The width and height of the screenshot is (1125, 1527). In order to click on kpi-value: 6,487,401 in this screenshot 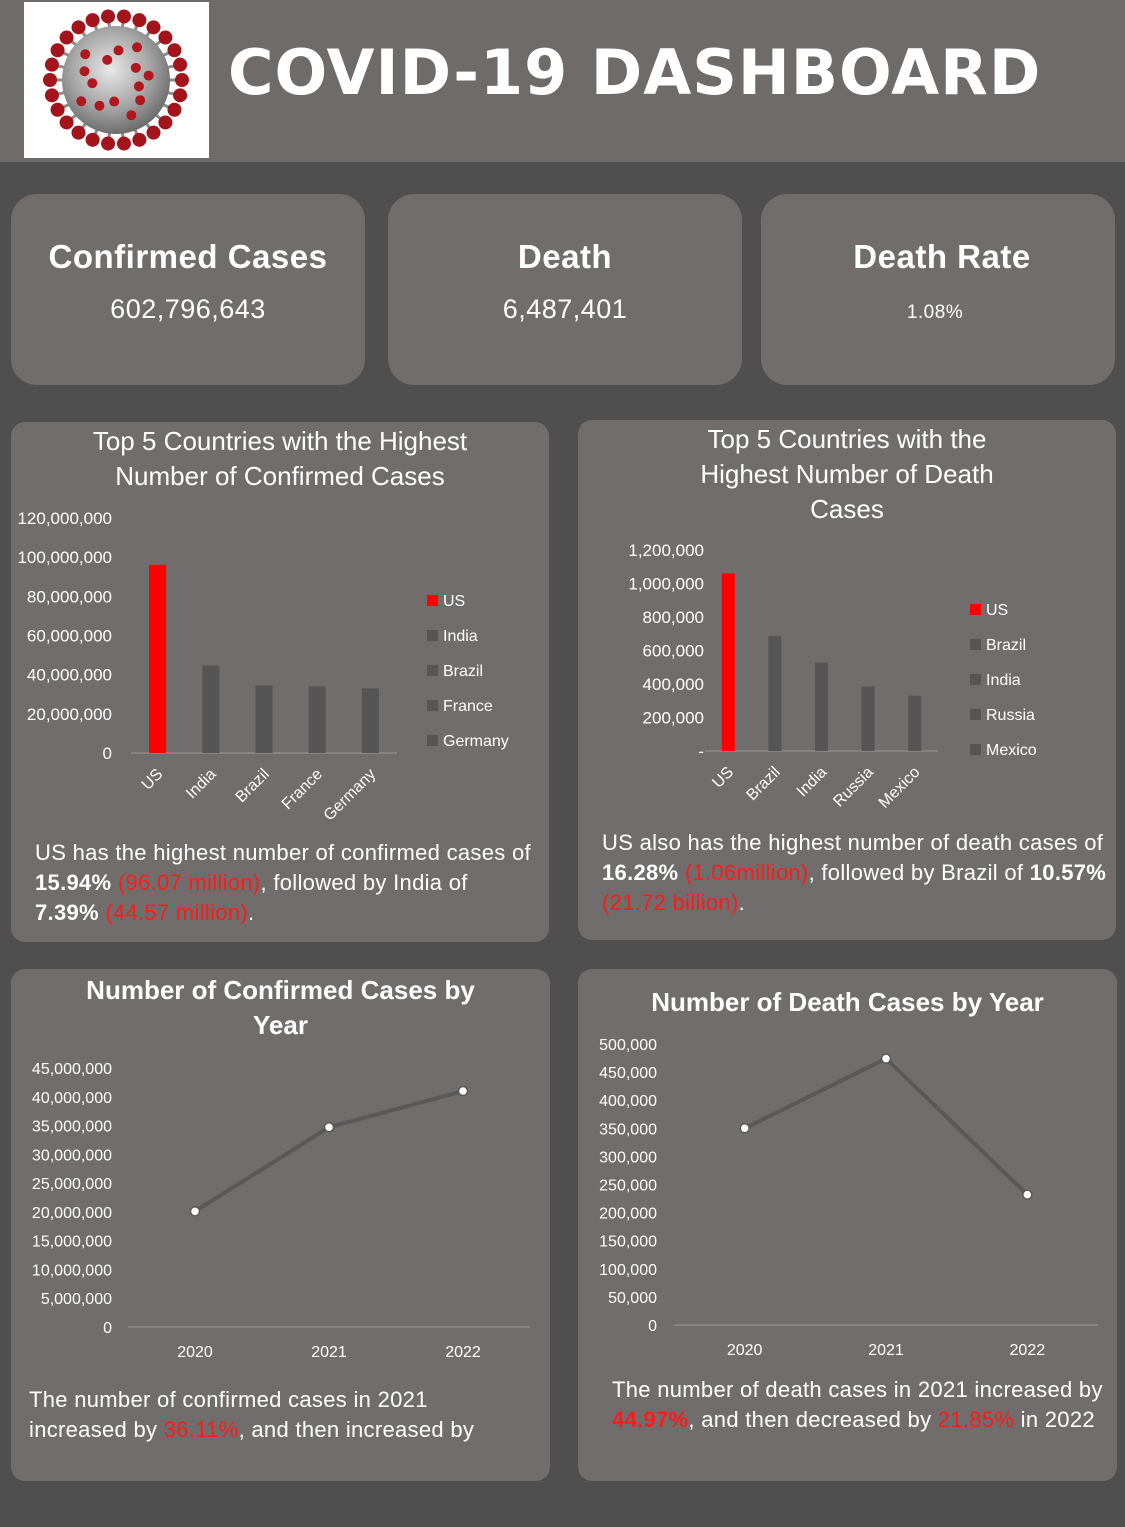, I will do `click(565, 309)`.